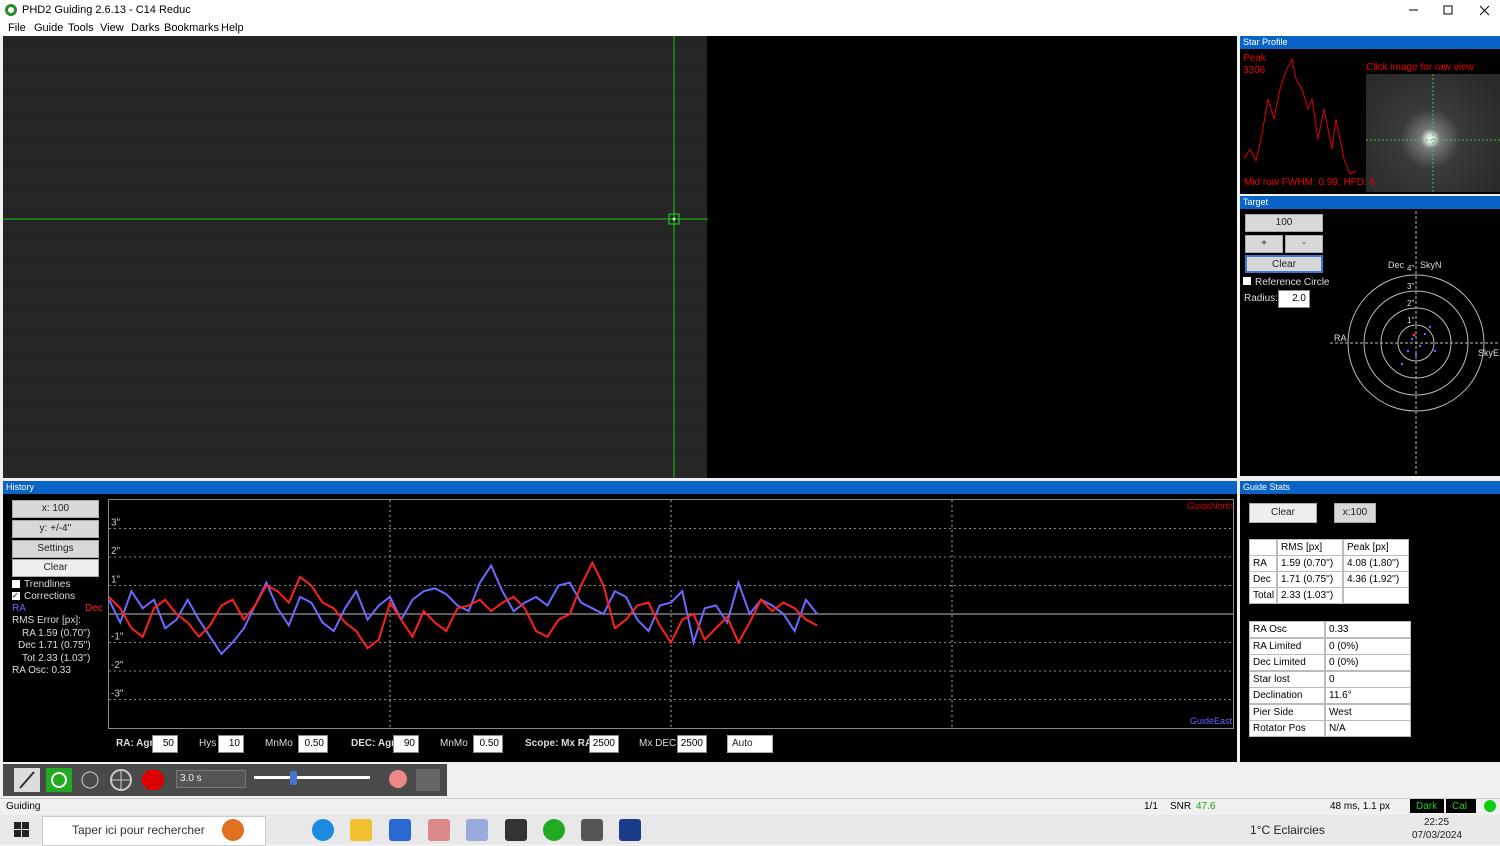 This screenshot has width=1500, height=846. Describe the element at coordinates (22, 830) in the screenshot. I see `start-button` at that location.